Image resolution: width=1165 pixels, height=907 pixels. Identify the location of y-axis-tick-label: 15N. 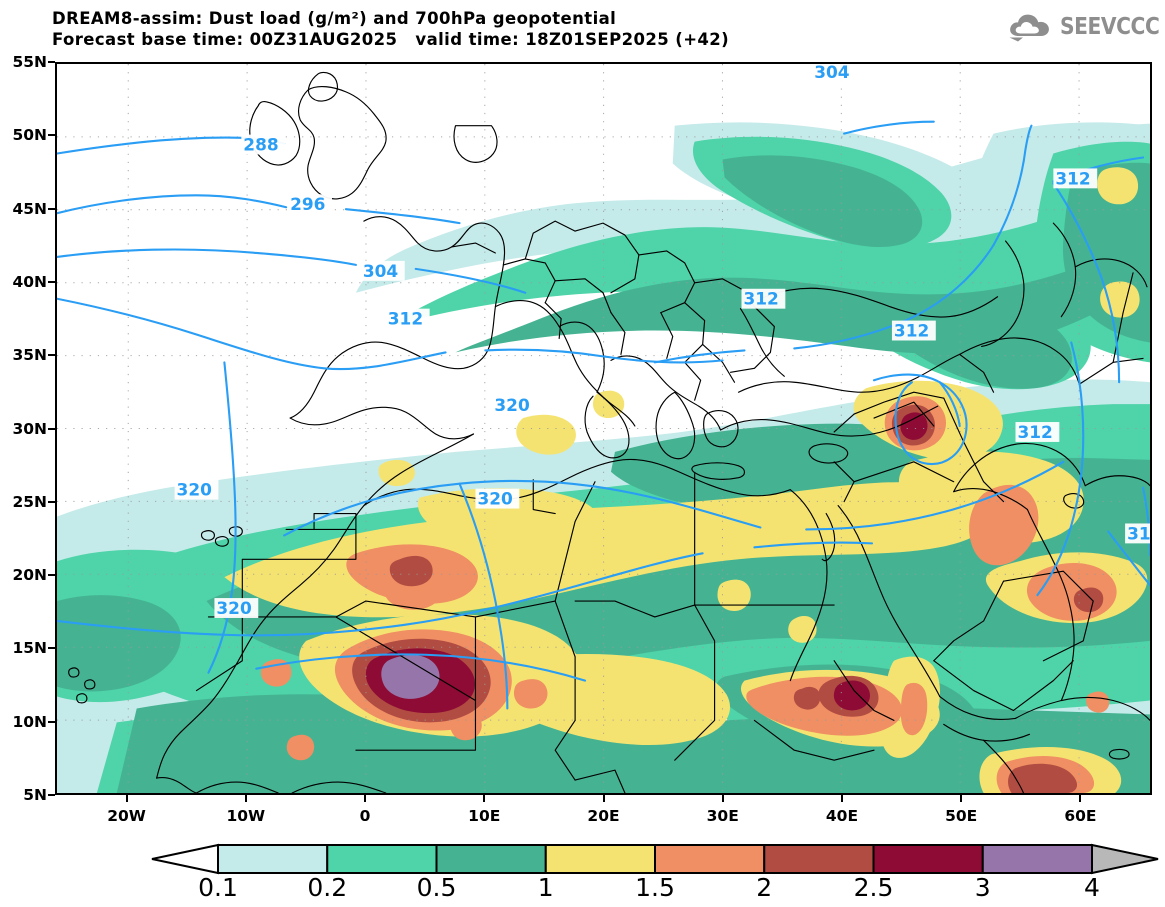
(29, 648).